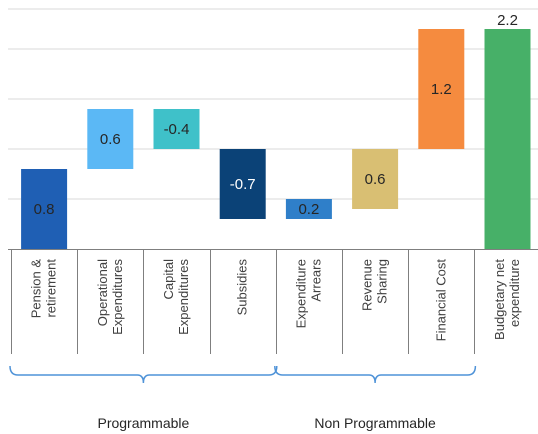 The height and width of the screenshot is (434, 538). I want to click on tick-label-line: Revenue, so click(367, 285).